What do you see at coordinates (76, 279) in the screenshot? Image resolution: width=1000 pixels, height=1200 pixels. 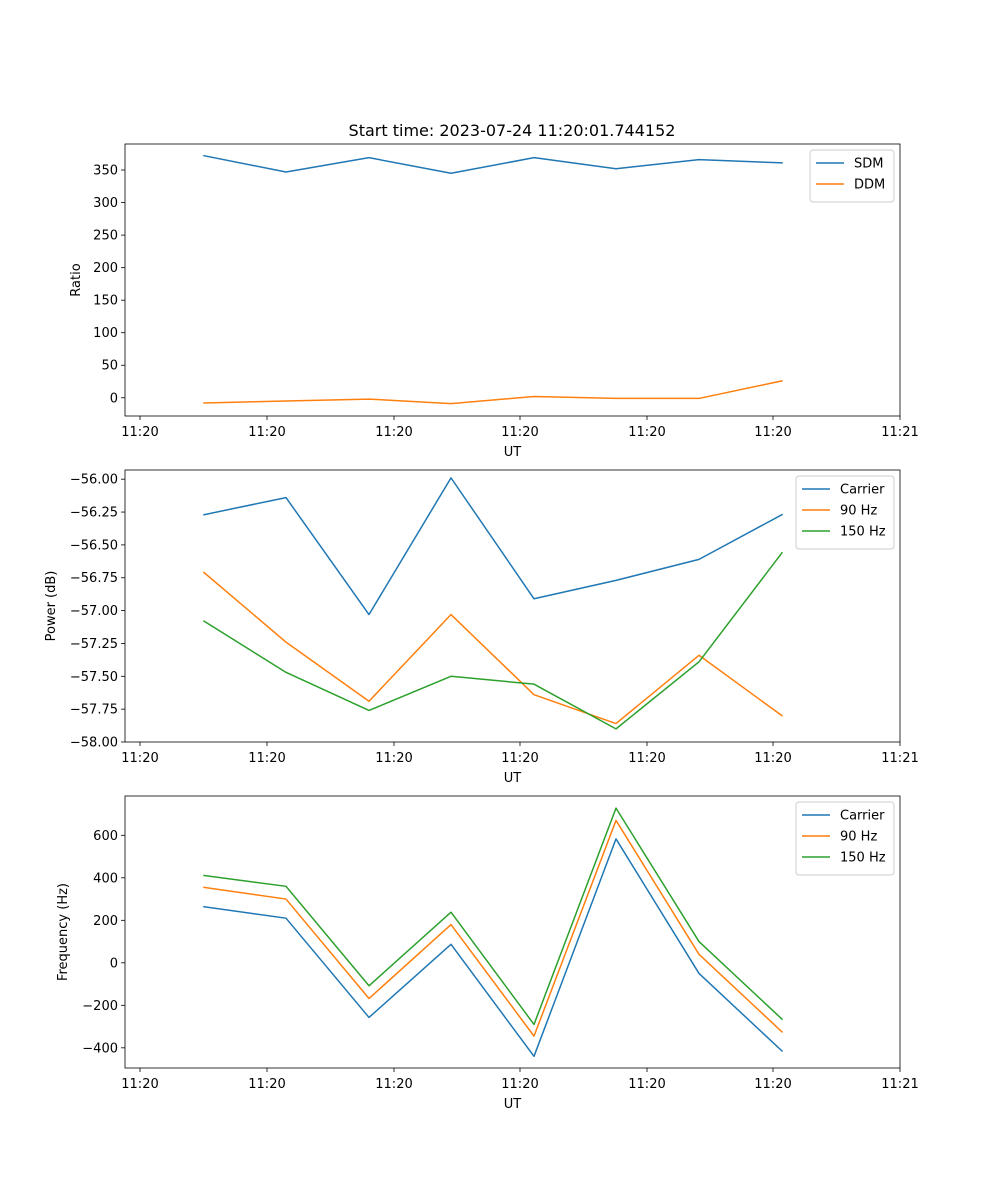 I see `y-axis-label: Ratio` at bounding box center [76, 279].